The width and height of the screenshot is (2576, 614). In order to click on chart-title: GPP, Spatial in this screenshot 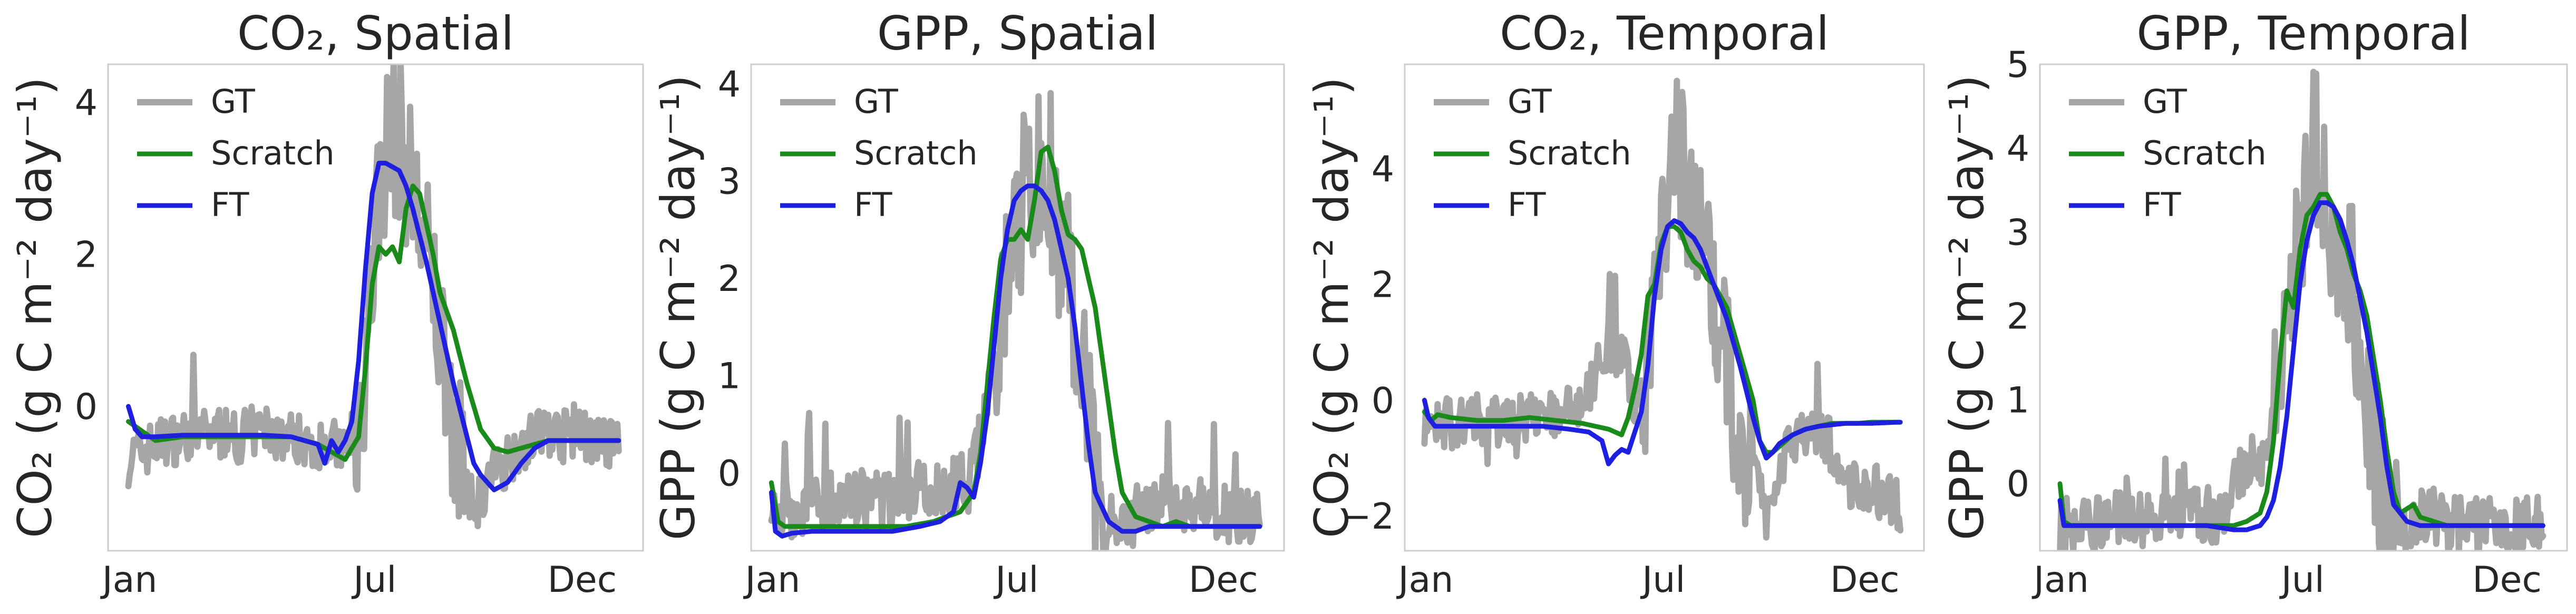, I will do `click(1017, 33)`.